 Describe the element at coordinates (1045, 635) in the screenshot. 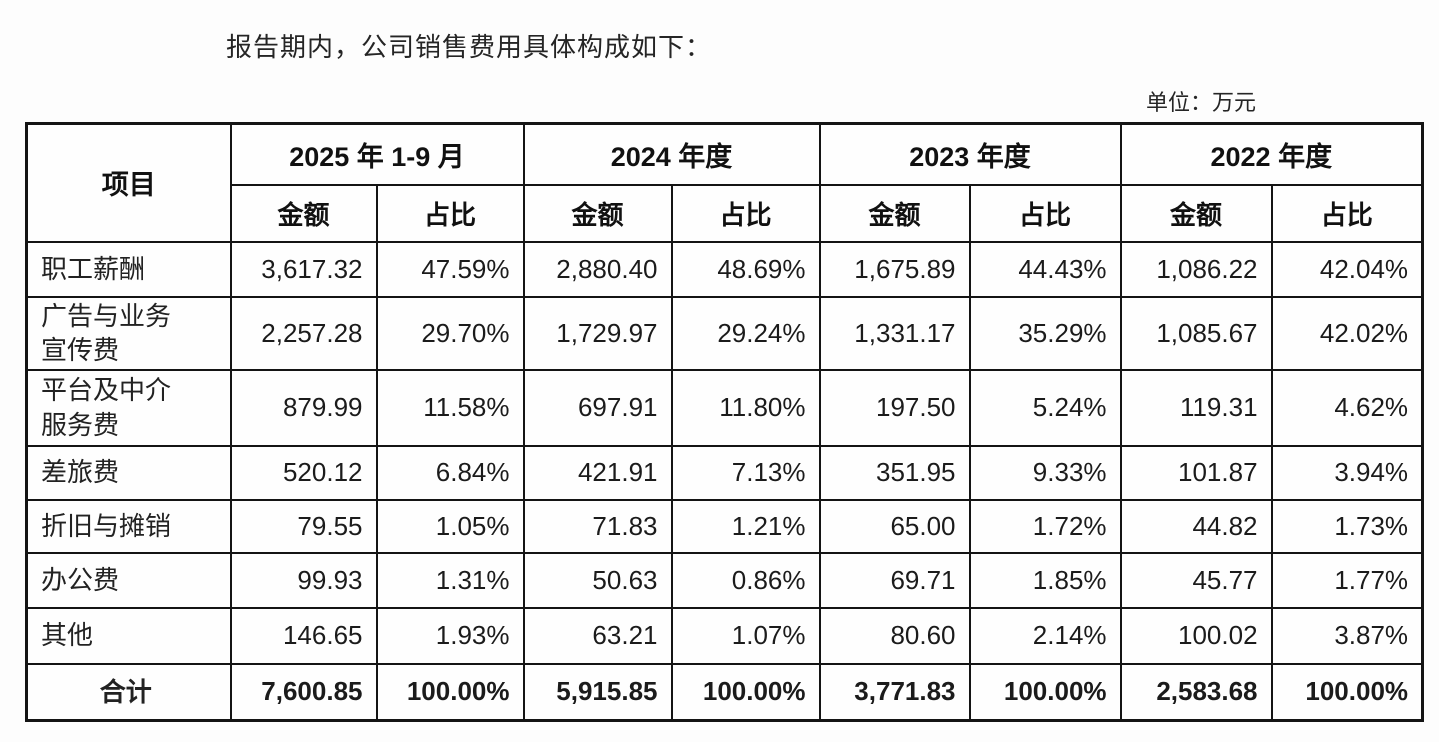

I see `ratio-cell: 2.14%` at that location.